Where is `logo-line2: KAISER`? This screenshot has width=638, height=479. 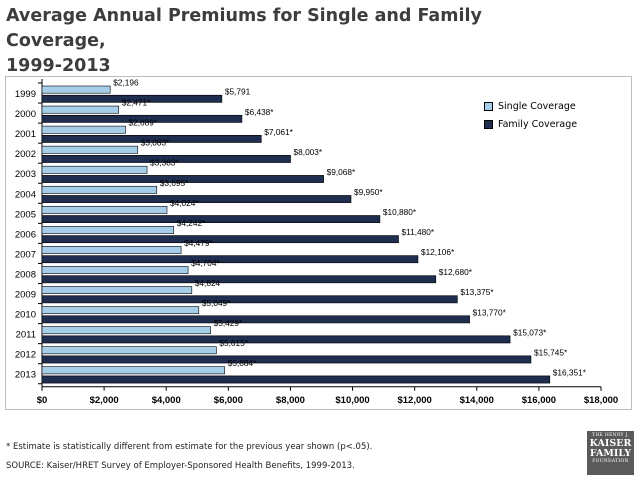
logo-line2: KAISER is located at coordinates (610, 443).